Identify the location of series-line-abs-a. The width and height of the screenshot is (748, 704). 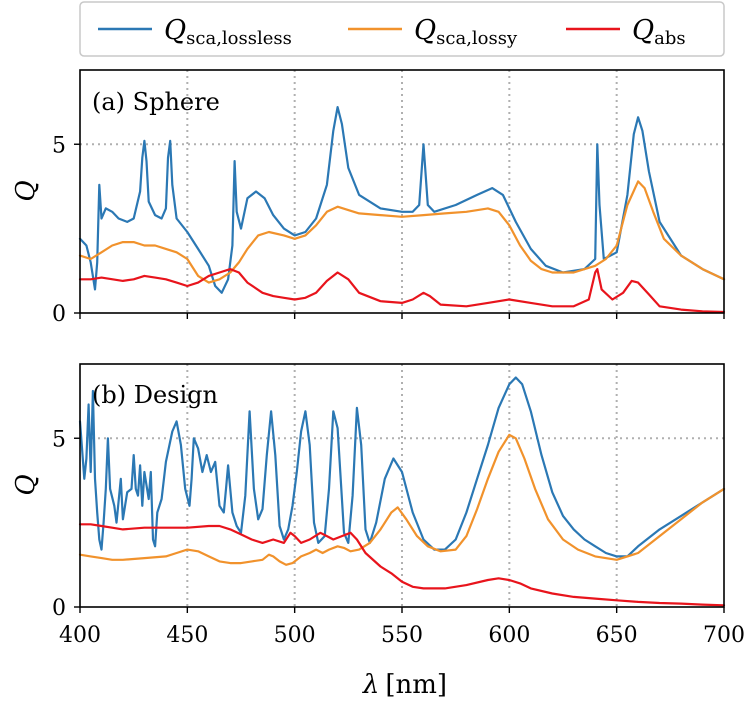
(402, 291).